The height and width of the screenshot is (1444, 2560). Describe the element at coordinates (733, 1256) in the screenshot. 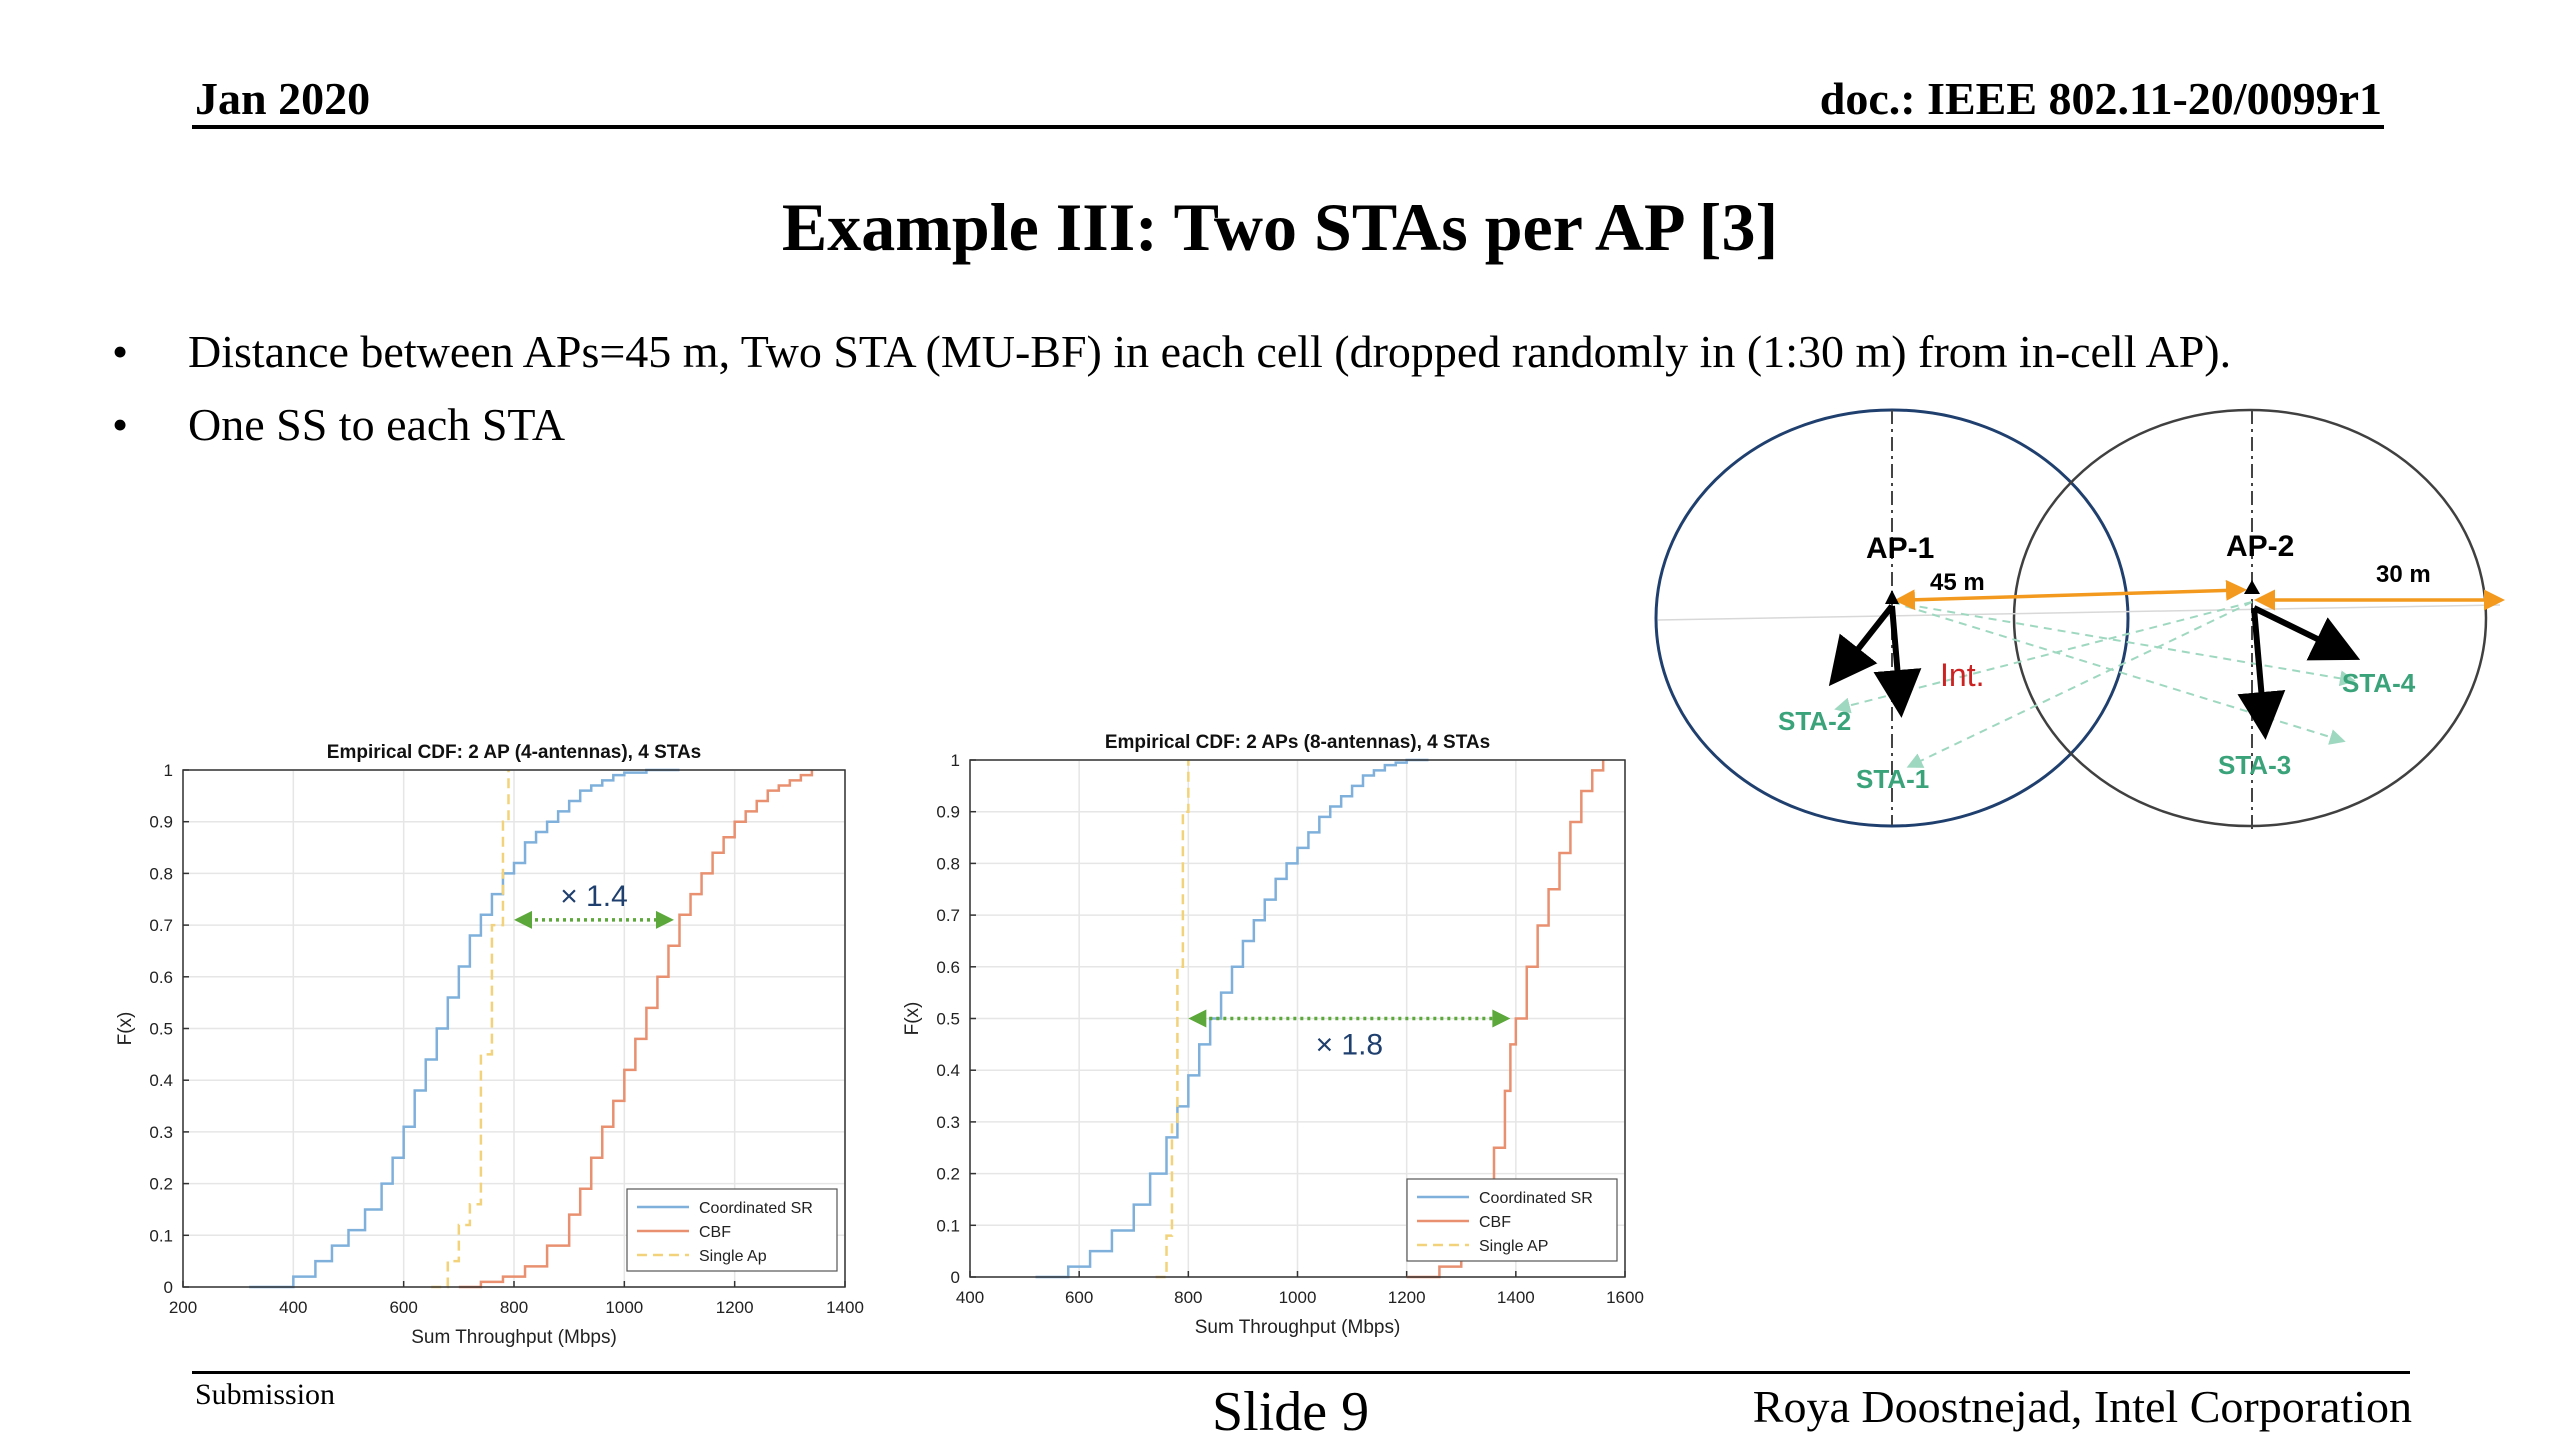

I see `legend-entry-2: Single Ap` at that location.